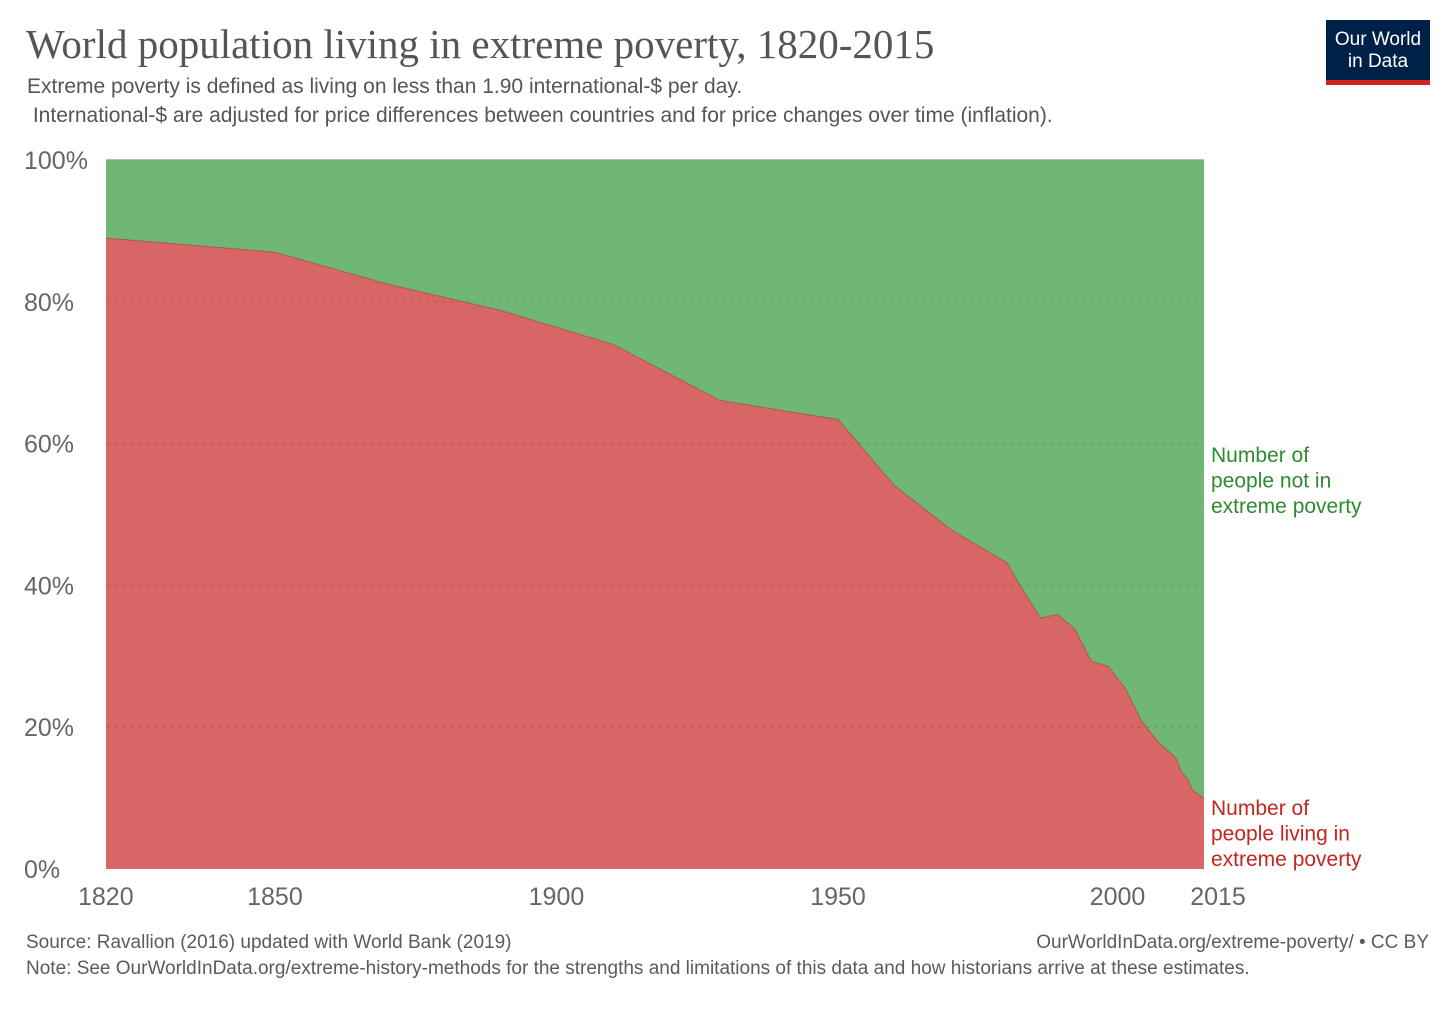  Describe the element at coordinates (1260, 455) in the screenshot. I see `label-not-in-poverty: Number of` at that location.